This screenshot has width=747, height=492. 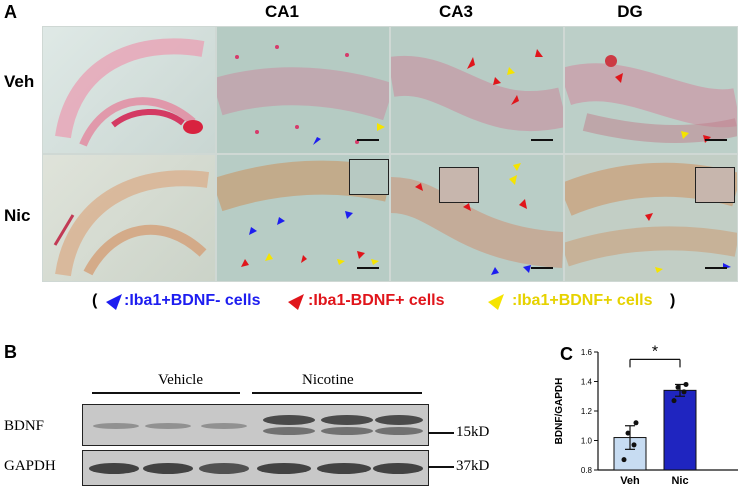 I want to click on blot-label-bdnf: BDNF, so click(x=24, y=426).